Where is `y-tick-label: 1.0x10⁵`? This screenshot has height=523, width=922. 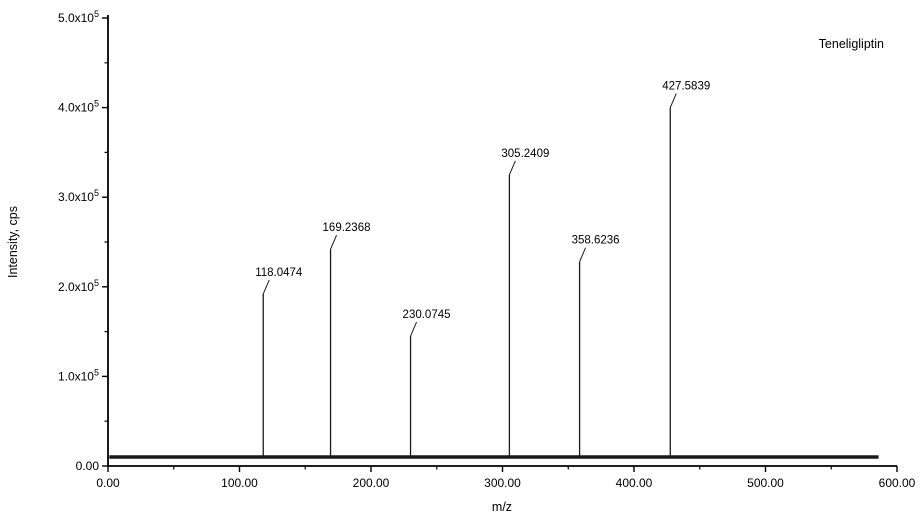 y-tick-label: 1.0x10⁵ is located at coordinates (78, 375).